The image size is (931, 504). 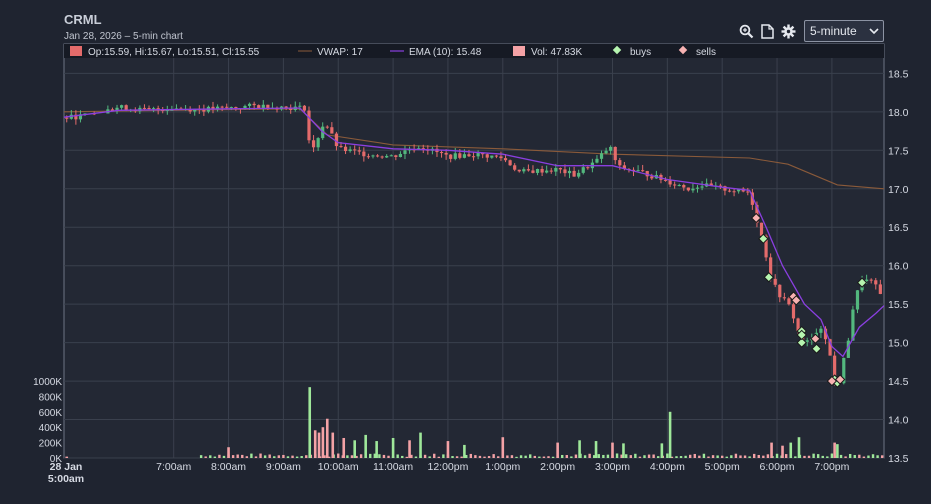 What do you see at coordinates (174, 52) in the screenshot?
I see `legend-ohlc: Op:15.59, Hi:15.67, Lo:15.51, Cl:15.55` at bounding box center [174, 52].